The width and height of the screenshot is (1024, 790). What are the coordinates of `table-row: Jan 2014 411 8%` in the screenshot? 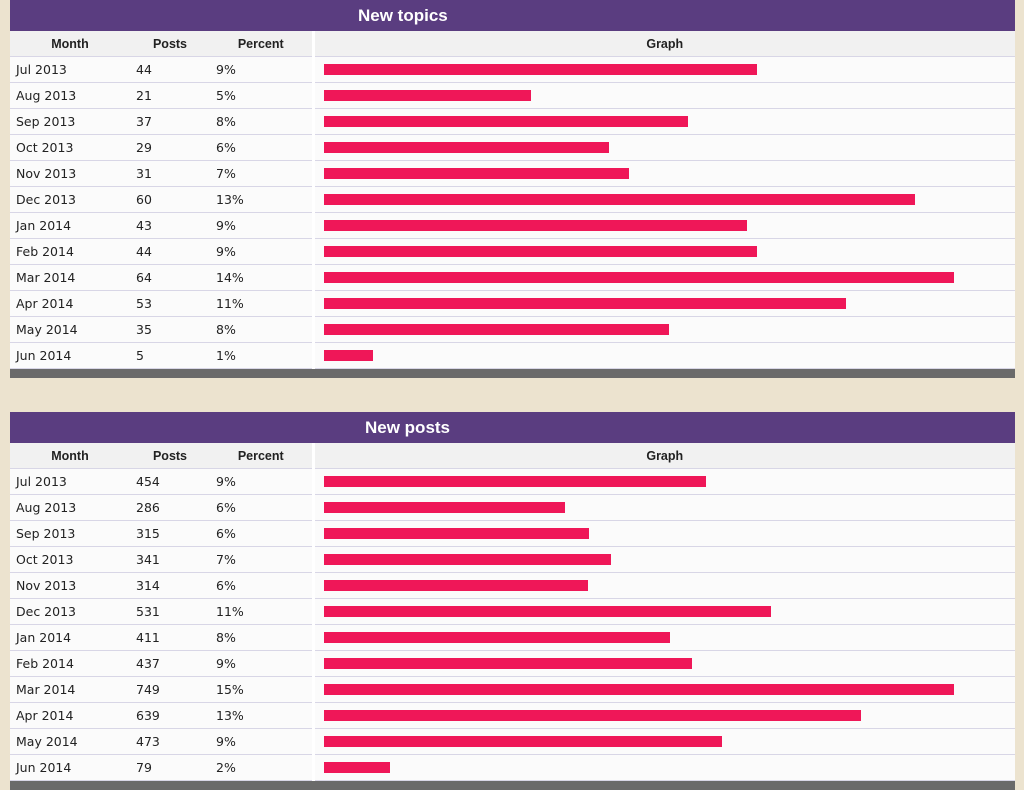 It's located at (512, 637).